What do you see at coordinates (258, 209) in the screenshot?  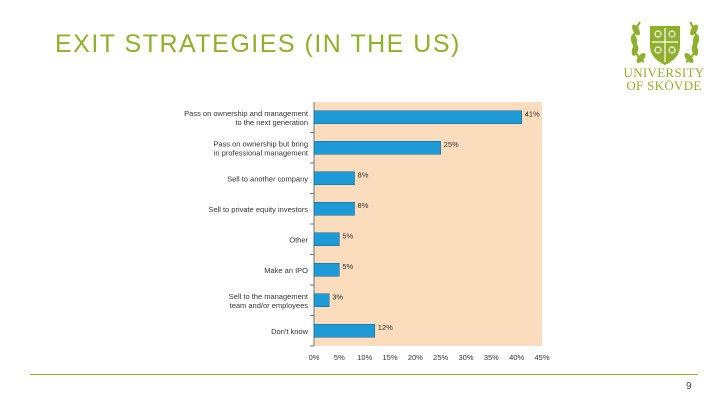 I see `category-label: Sell to private equity investors` at bounding box center [258, 209].